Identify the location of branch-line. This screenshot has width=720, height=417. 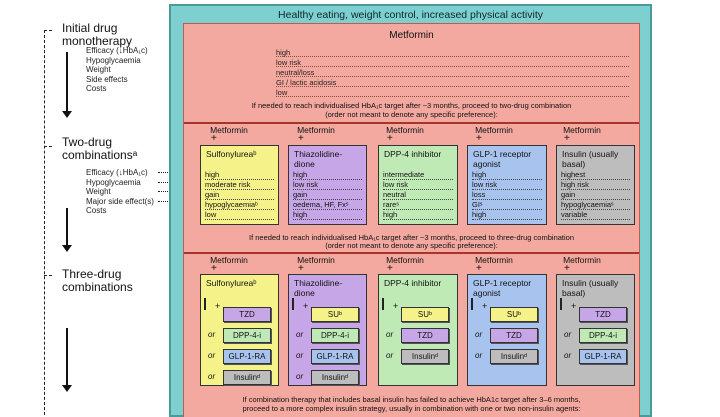
(293, 304).